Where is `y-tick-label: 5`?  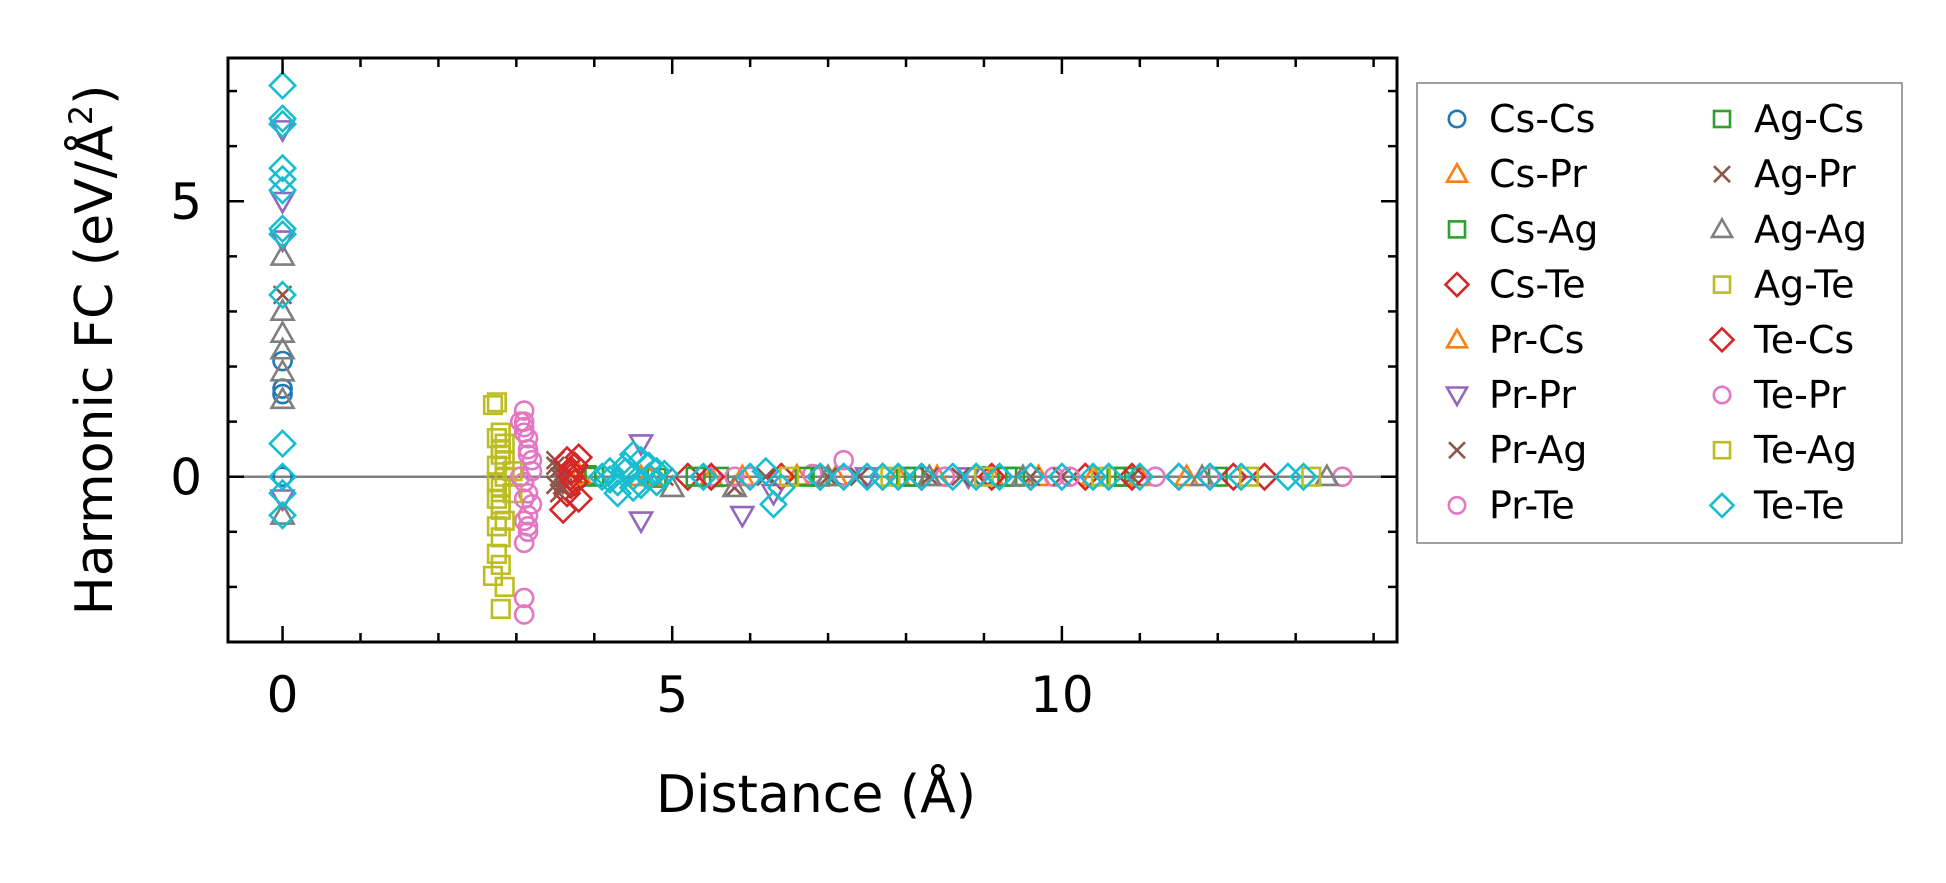 y-tick-label: 5 is located at coordinates (186, 202).